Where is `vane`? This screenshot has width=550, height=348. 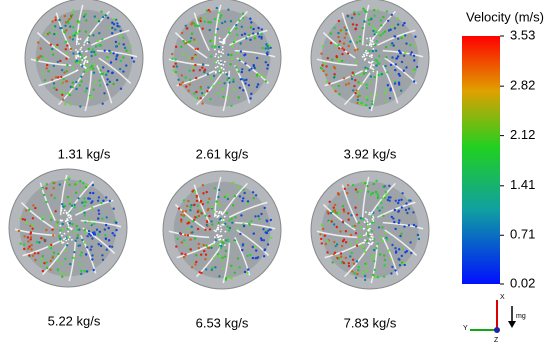 vane is located at coordinates (63, 31).